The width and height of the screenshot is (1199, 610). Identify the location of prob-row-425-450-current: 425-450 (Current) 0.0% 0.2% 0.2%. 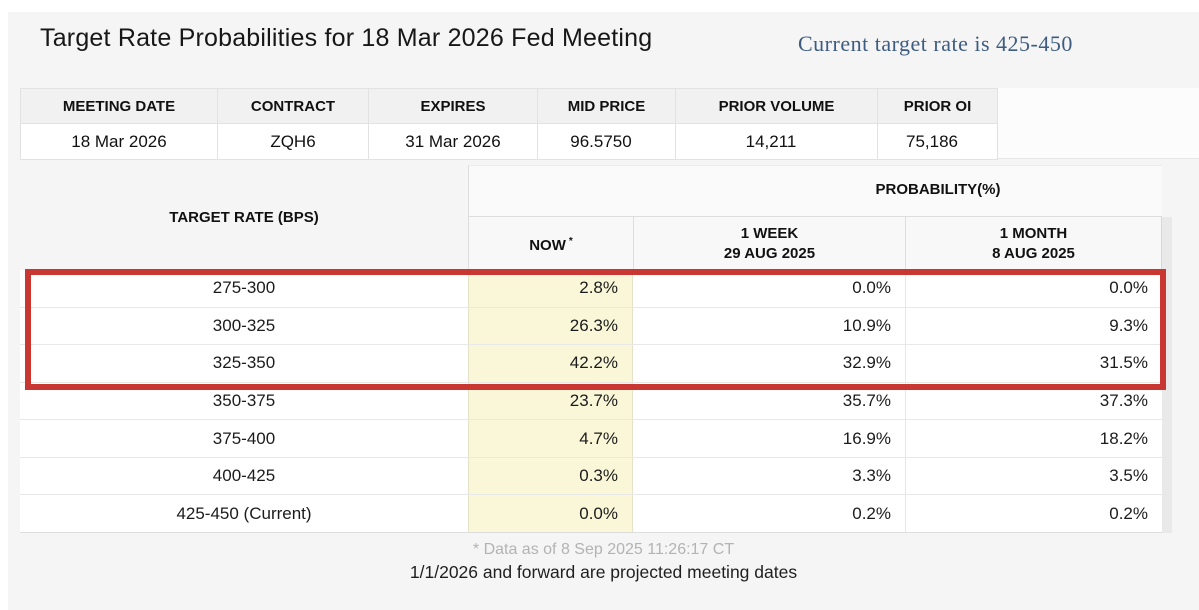
(591, 513).